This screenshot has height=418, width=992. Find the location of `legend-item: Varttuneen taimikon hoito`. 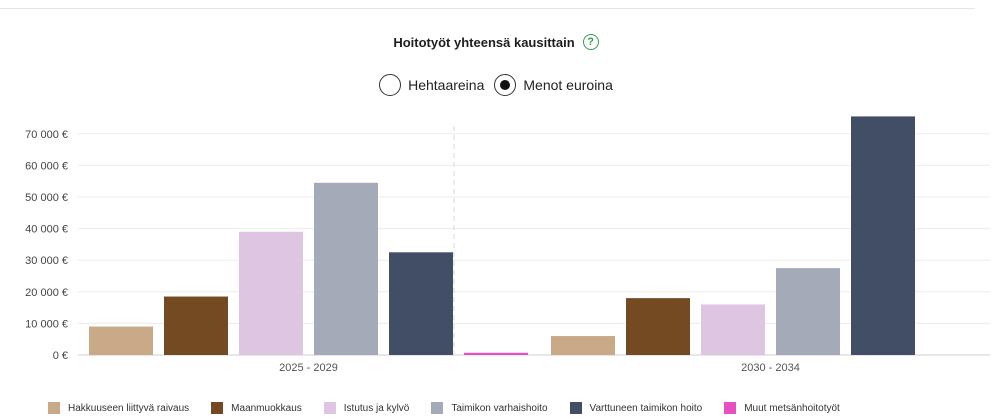

legend-item: Varttuneen taimikon hoito is located at coordinates (636, 408).